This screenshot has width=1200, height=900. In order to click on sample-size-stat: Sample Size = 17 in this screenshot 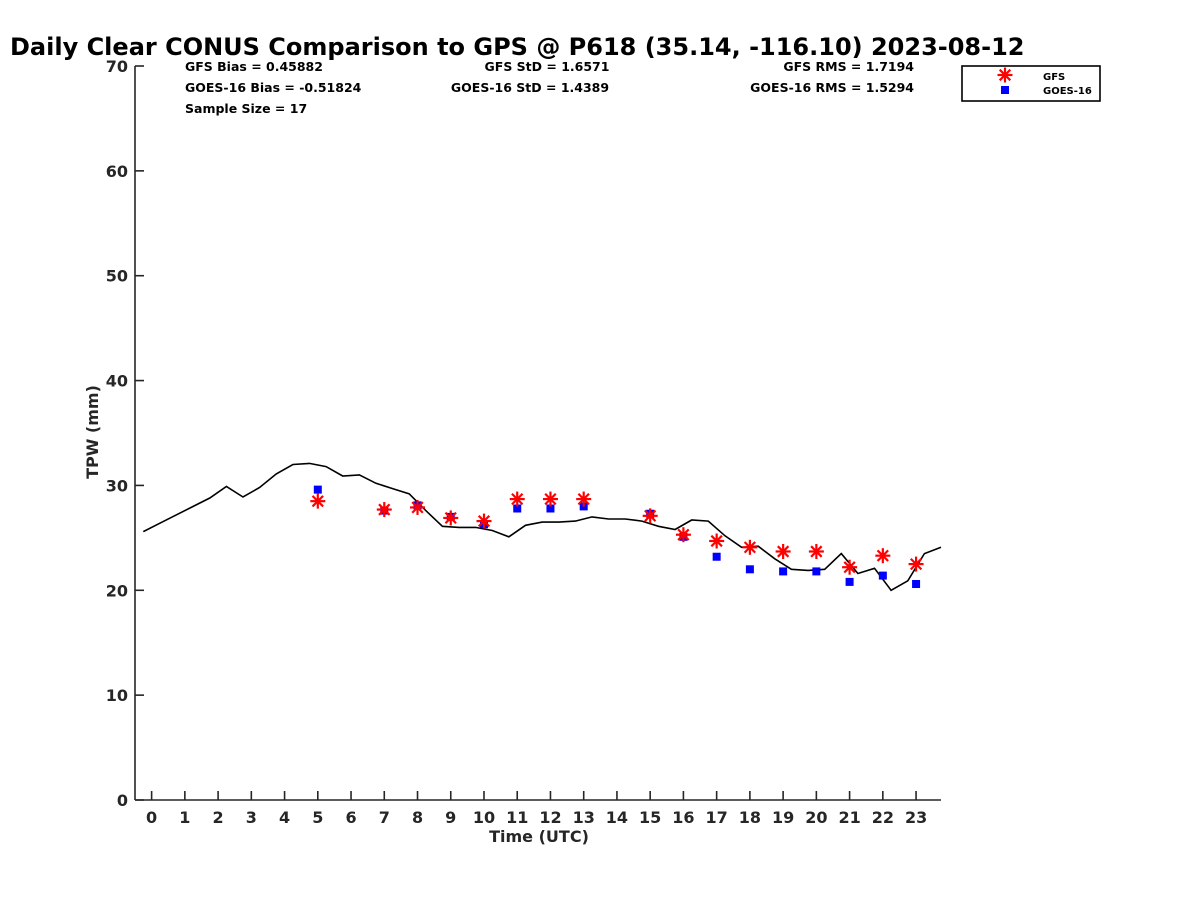, I will do `click(246, 108)`.